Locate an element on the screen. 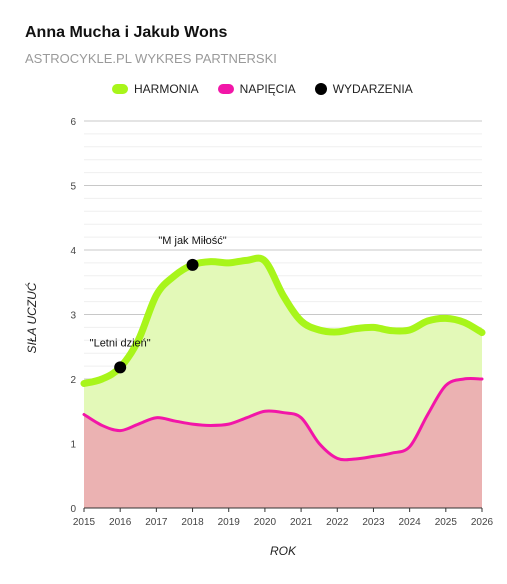 The height and width of the screenshot is (584, 507). y-tick-label: 3 is located at coordinates (73, 316).